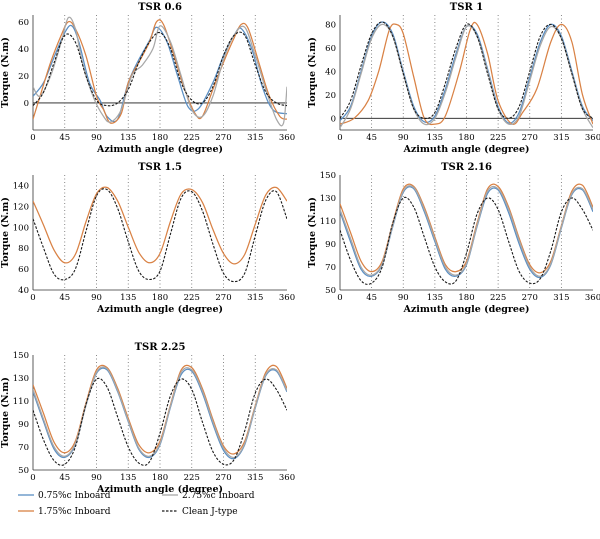  Describe the element at coordinates (74, 512) in the screenshot. I see `legend-label: 1.75%c Inboard` at that location.